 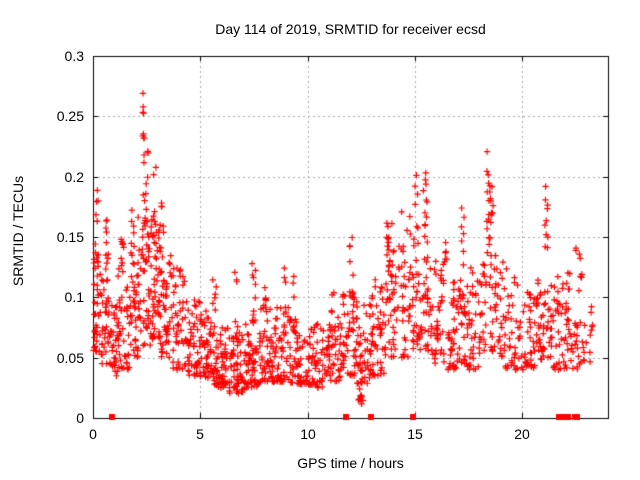 I want to click on y-tick-label: 0.25, so click(x=70, y=116).